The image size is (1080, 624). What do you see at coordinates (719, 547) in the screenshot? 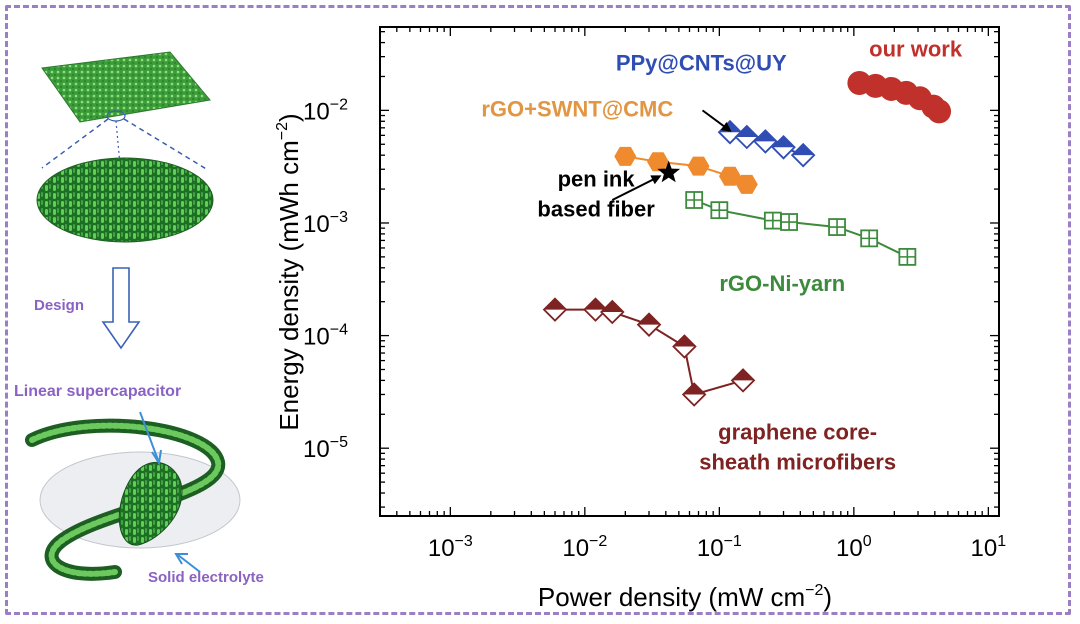
I see `x-tick-label: 10⁻¹` at bounding box center [719, 547].